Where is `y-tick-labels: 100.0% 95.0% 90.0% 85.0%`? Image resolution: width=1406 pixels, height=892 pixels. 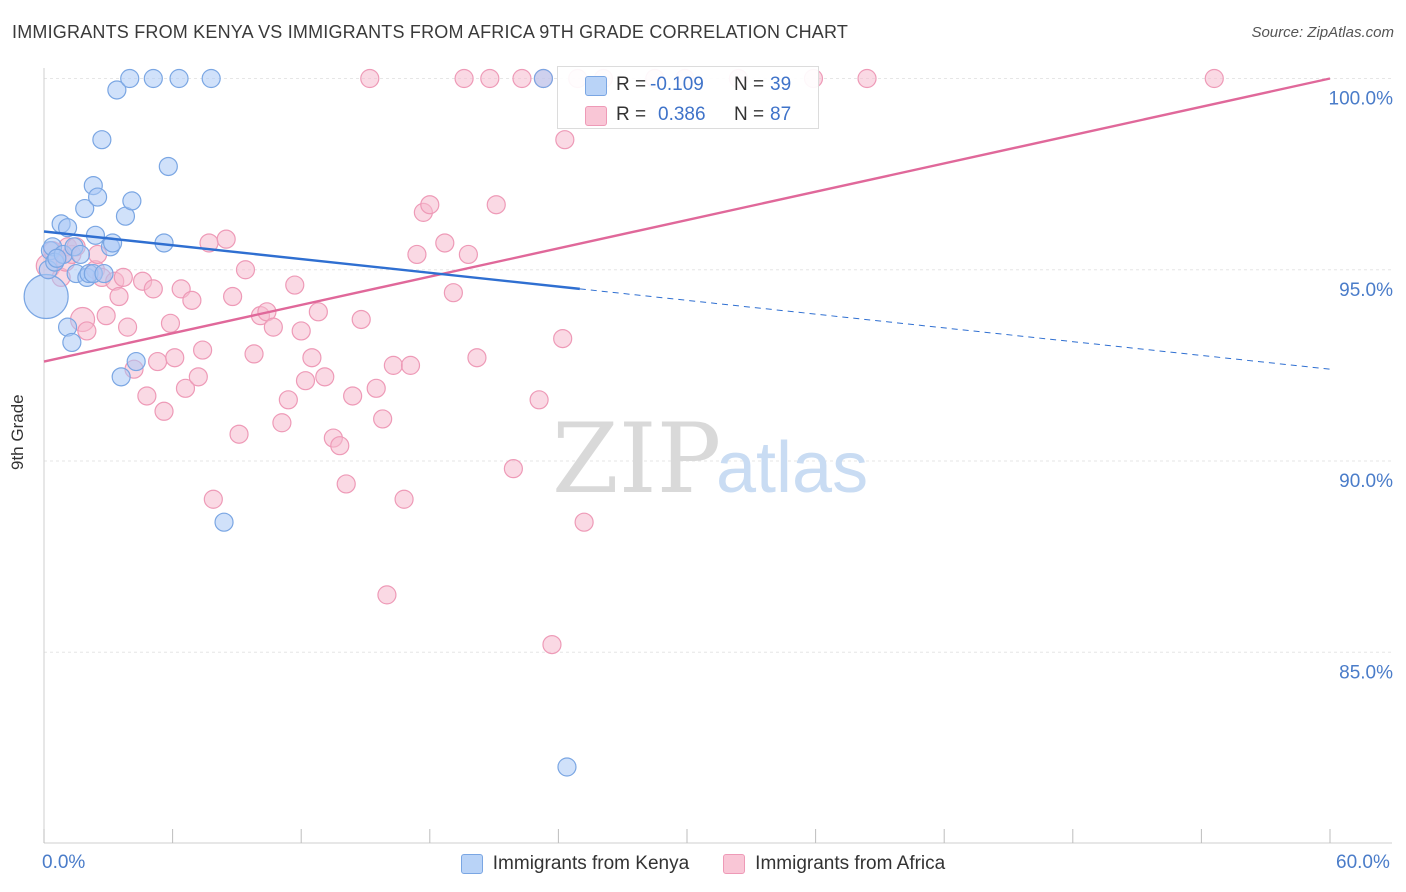 y-tick-labels: 100.0% 95.0% 90.0% 85.0% is located at coordinates (1361, 386).